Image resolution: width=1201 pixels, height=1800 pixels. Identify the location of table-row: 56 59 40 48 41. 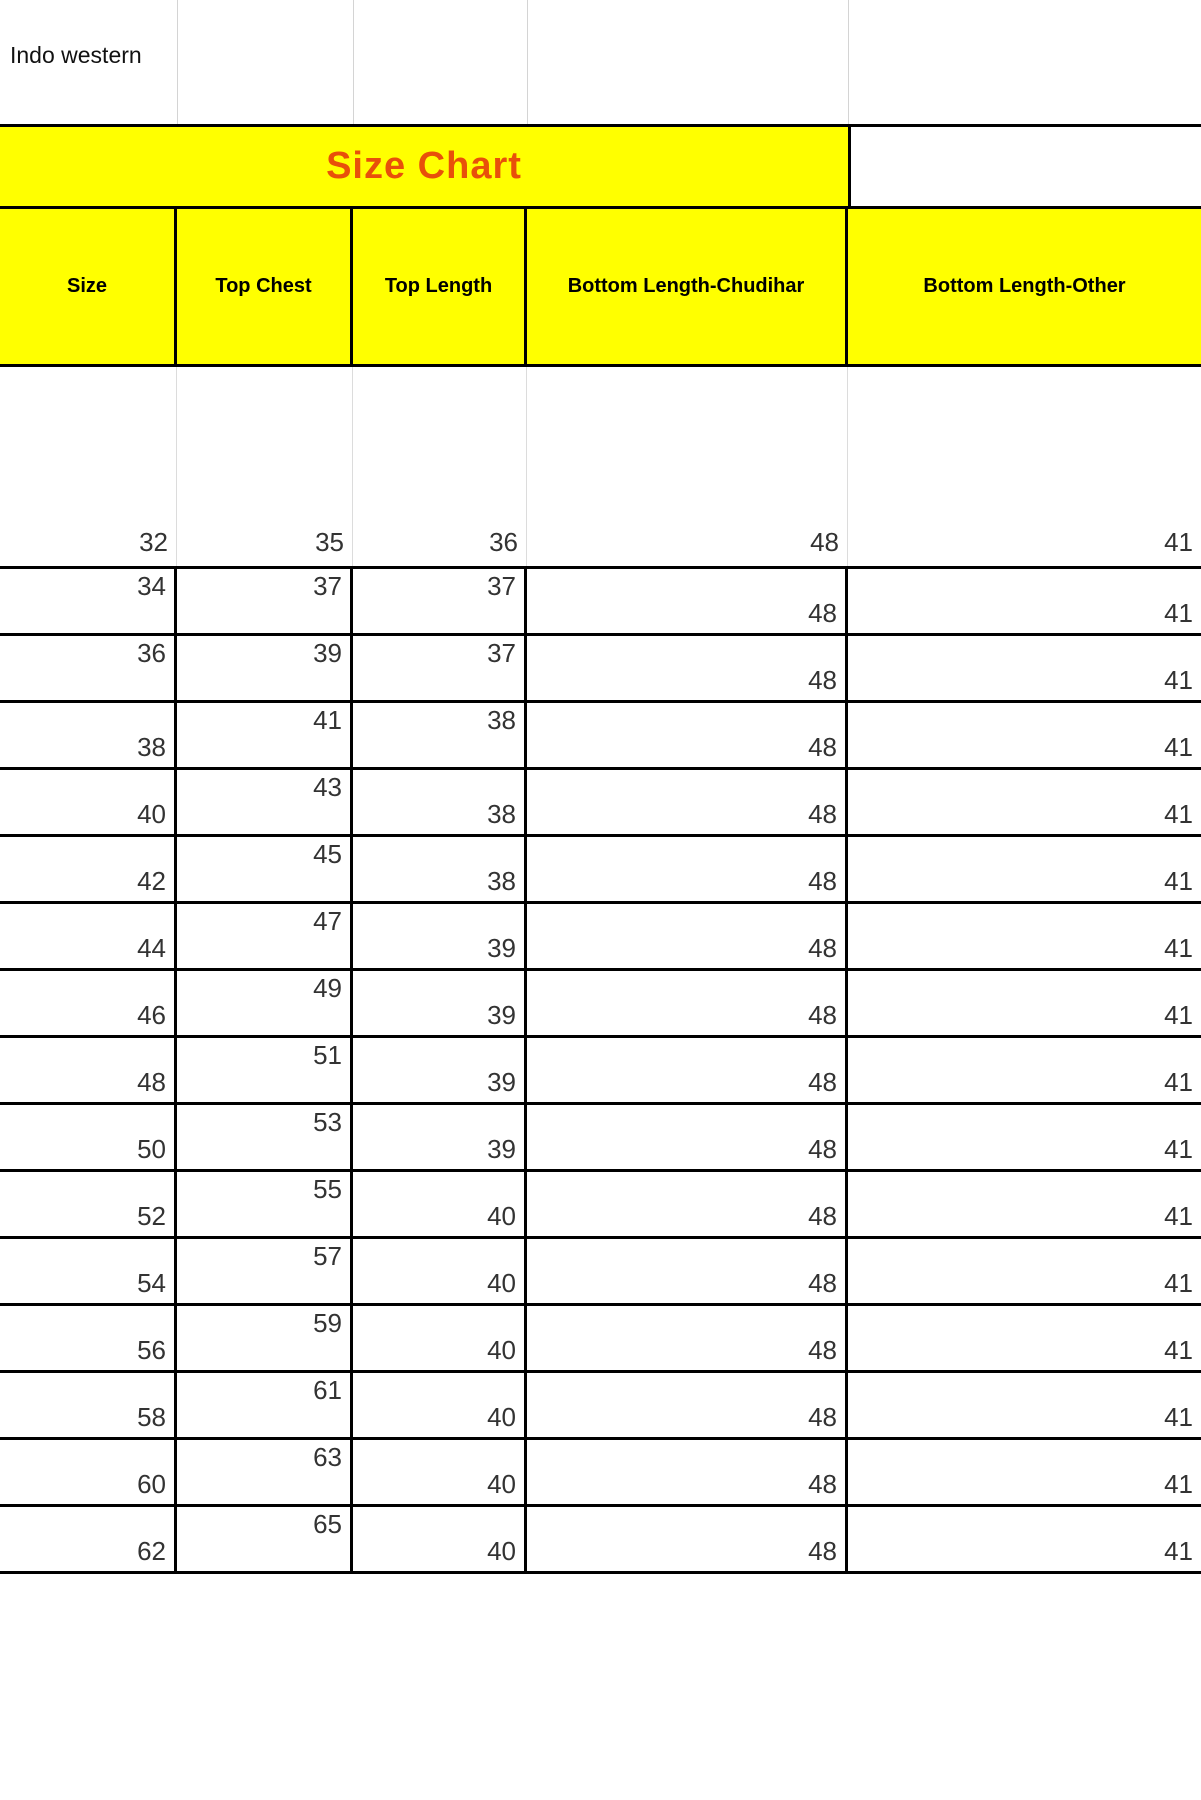
(600, 1339).